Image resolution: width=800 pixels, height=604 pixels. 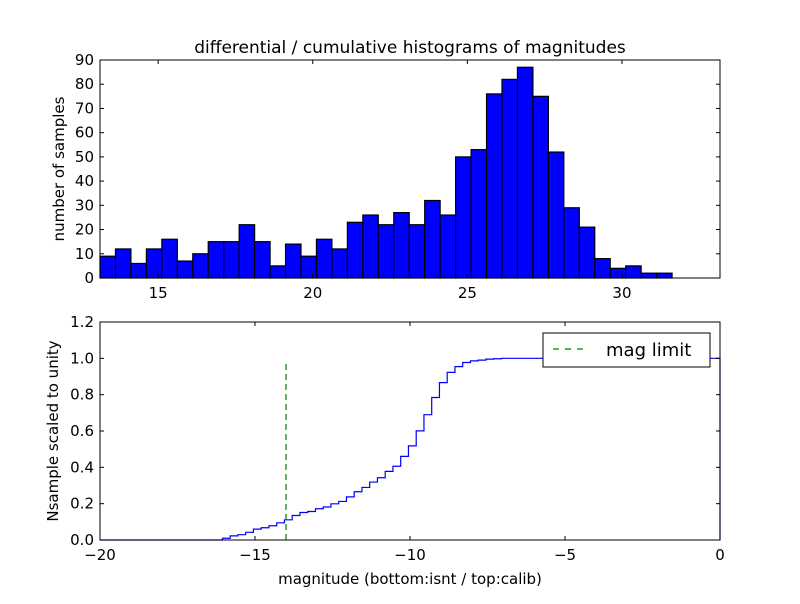 I want to click on bottom-y-tick-label: 0.6, so click(x=82, y=431).